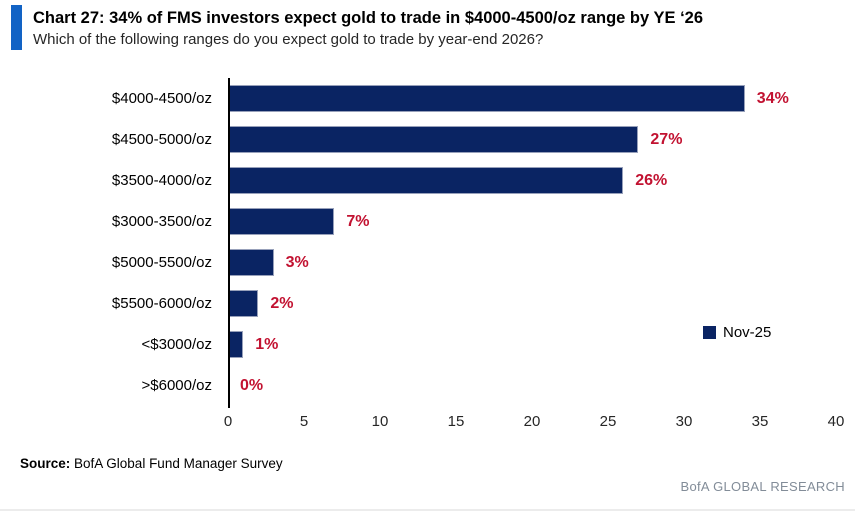 The image size is (855, 511). Describe the element at coordinates (532, 421) in the screenshot. I see `x-tick-label: 20` at that location.